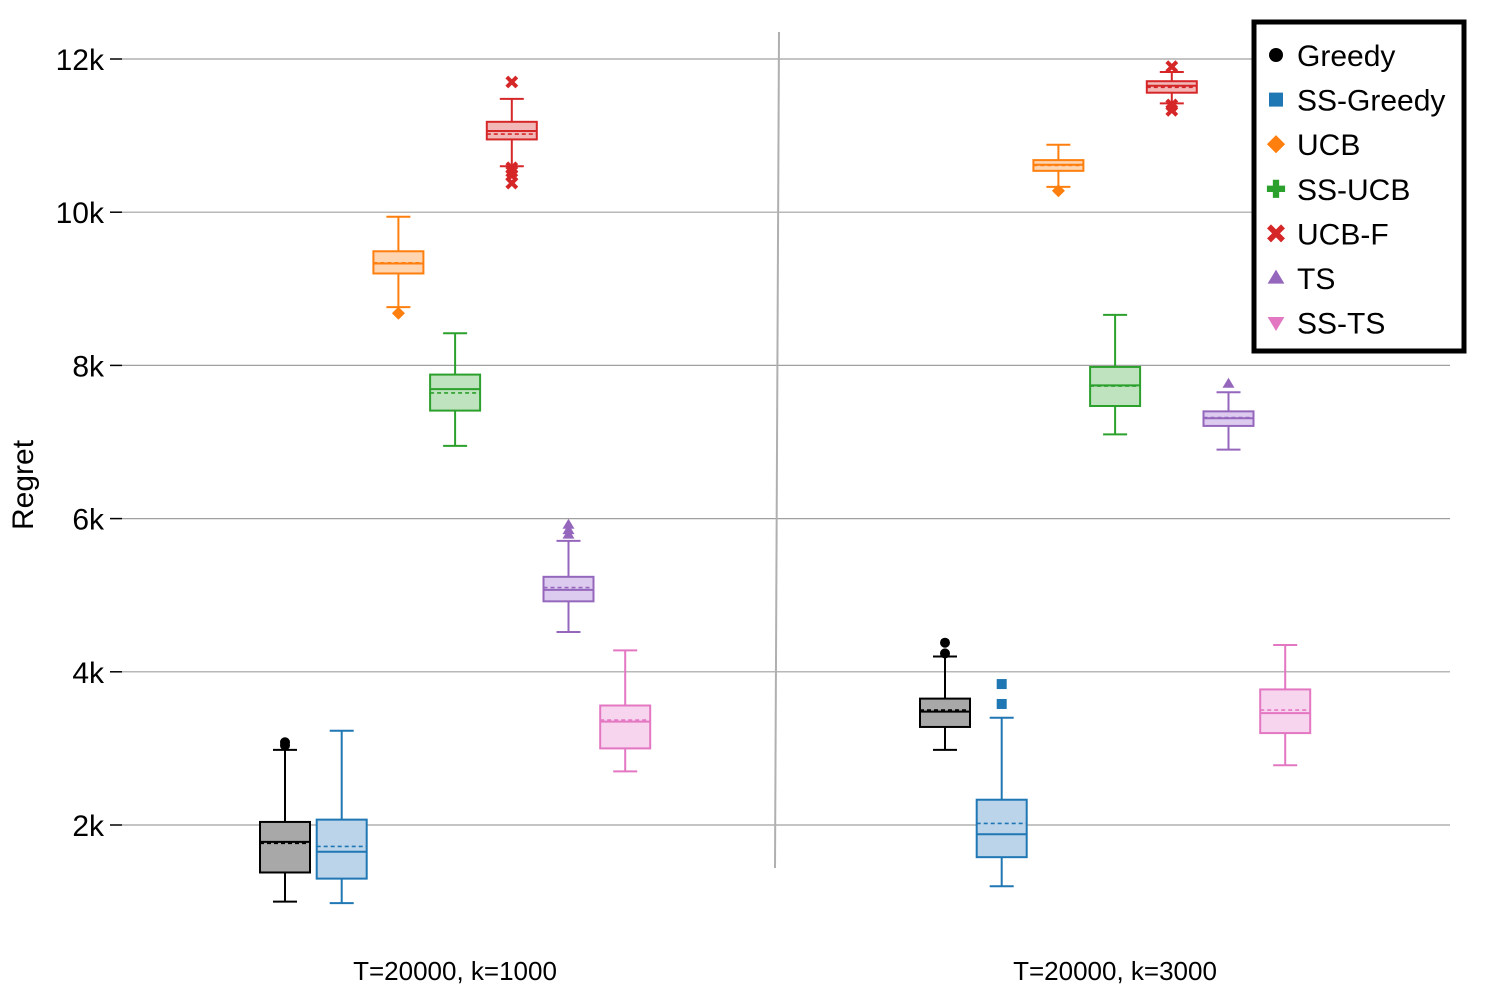 This screenshot has width=1500, height=1000. I want to click on legend-item-ts: TS, so click(1301, 279).